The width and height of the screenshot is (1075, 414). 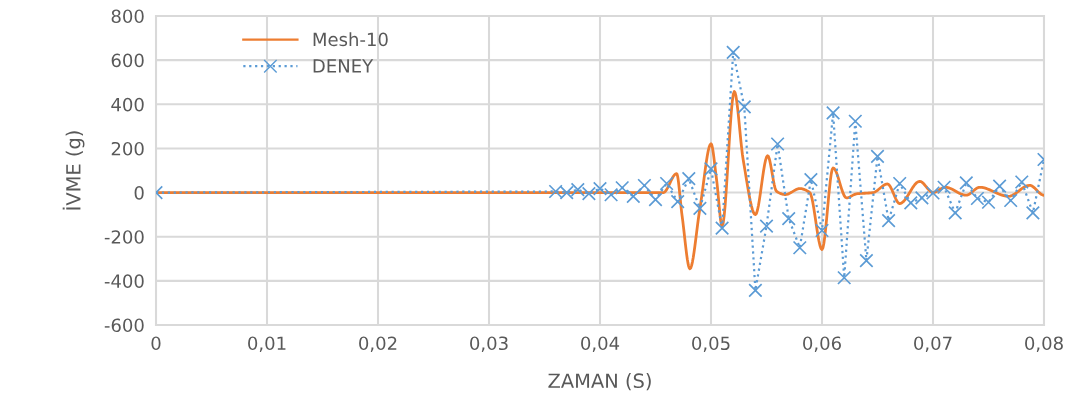 I want to click on x-tick-label: 0,06, so click(x=822, y=344).